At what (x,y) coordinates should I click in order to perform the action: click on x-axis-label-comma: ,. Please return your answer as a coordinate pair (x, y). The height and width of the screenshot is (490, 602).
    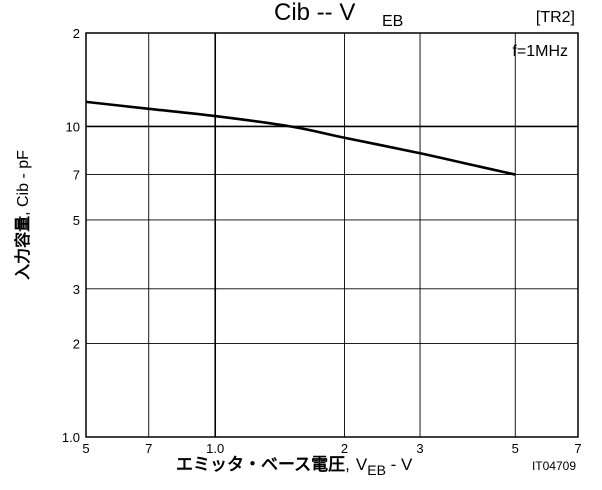
    Looking at the image, I should click on (347, 464).